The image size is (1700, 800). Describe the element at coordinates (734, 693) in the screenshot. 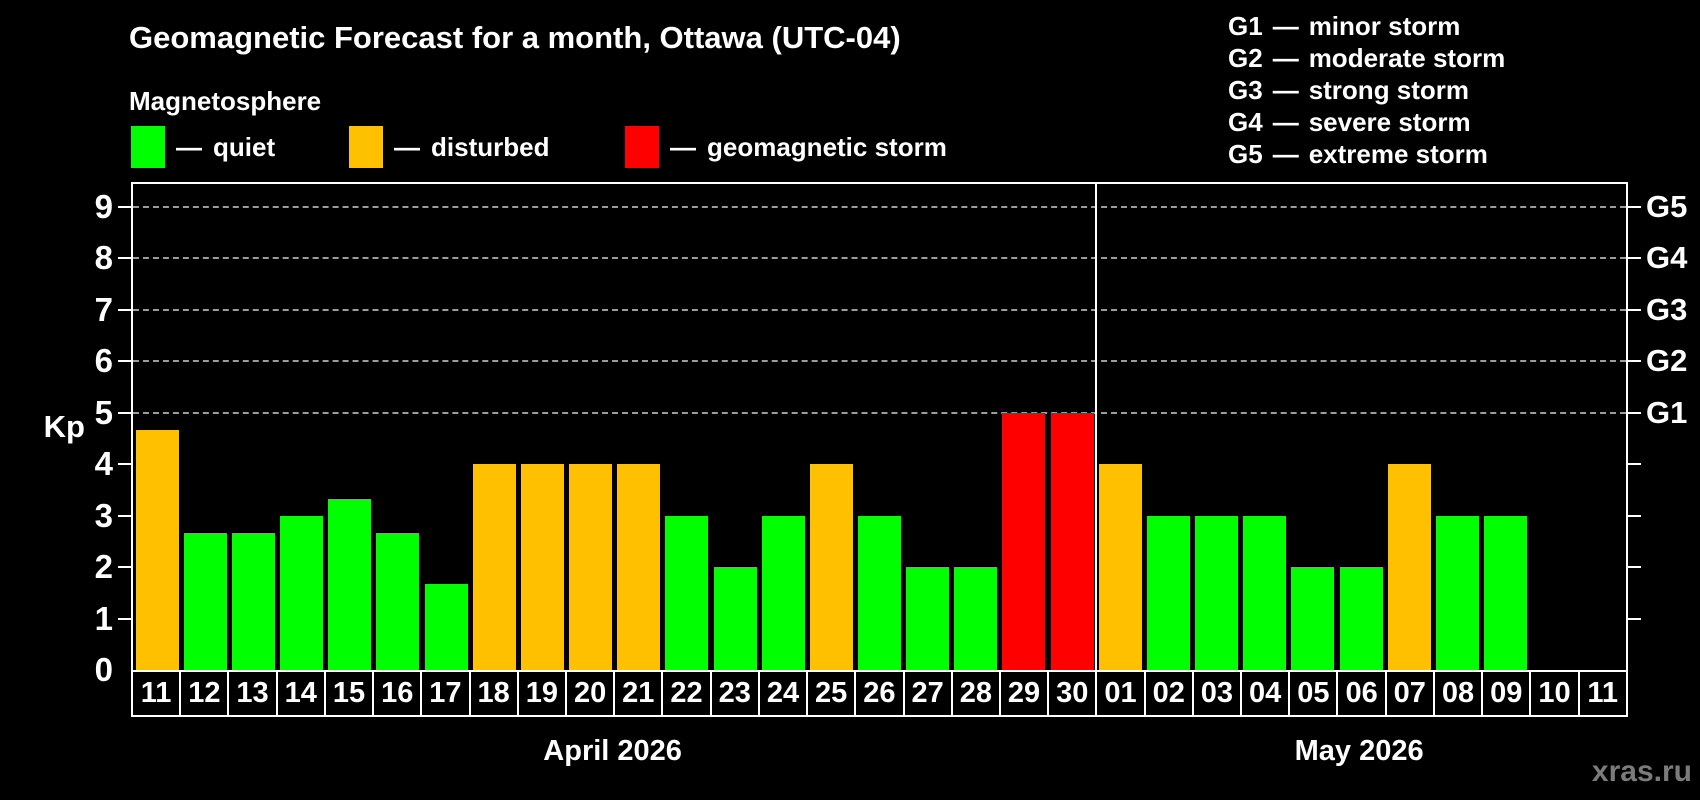

I see `day-label: 23` at that location.